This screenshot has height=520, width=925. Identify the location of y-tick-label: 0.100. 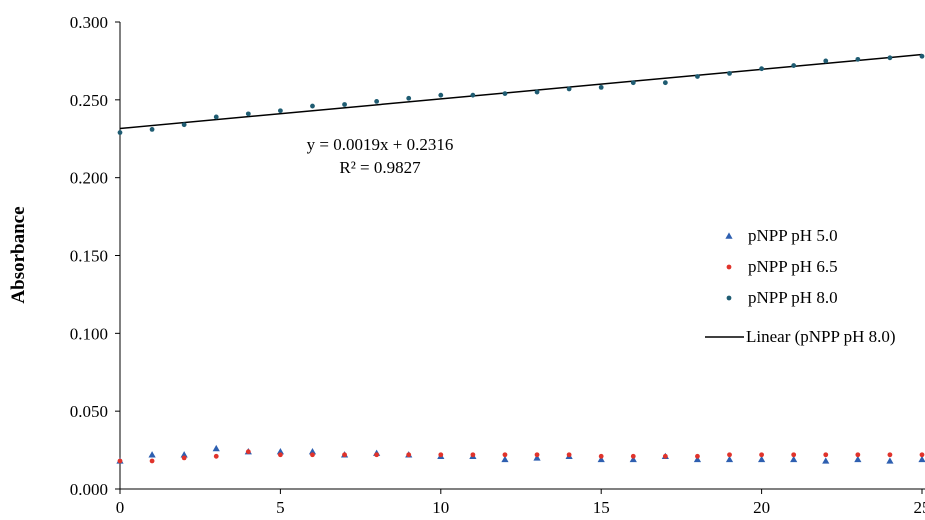
(89, 333).